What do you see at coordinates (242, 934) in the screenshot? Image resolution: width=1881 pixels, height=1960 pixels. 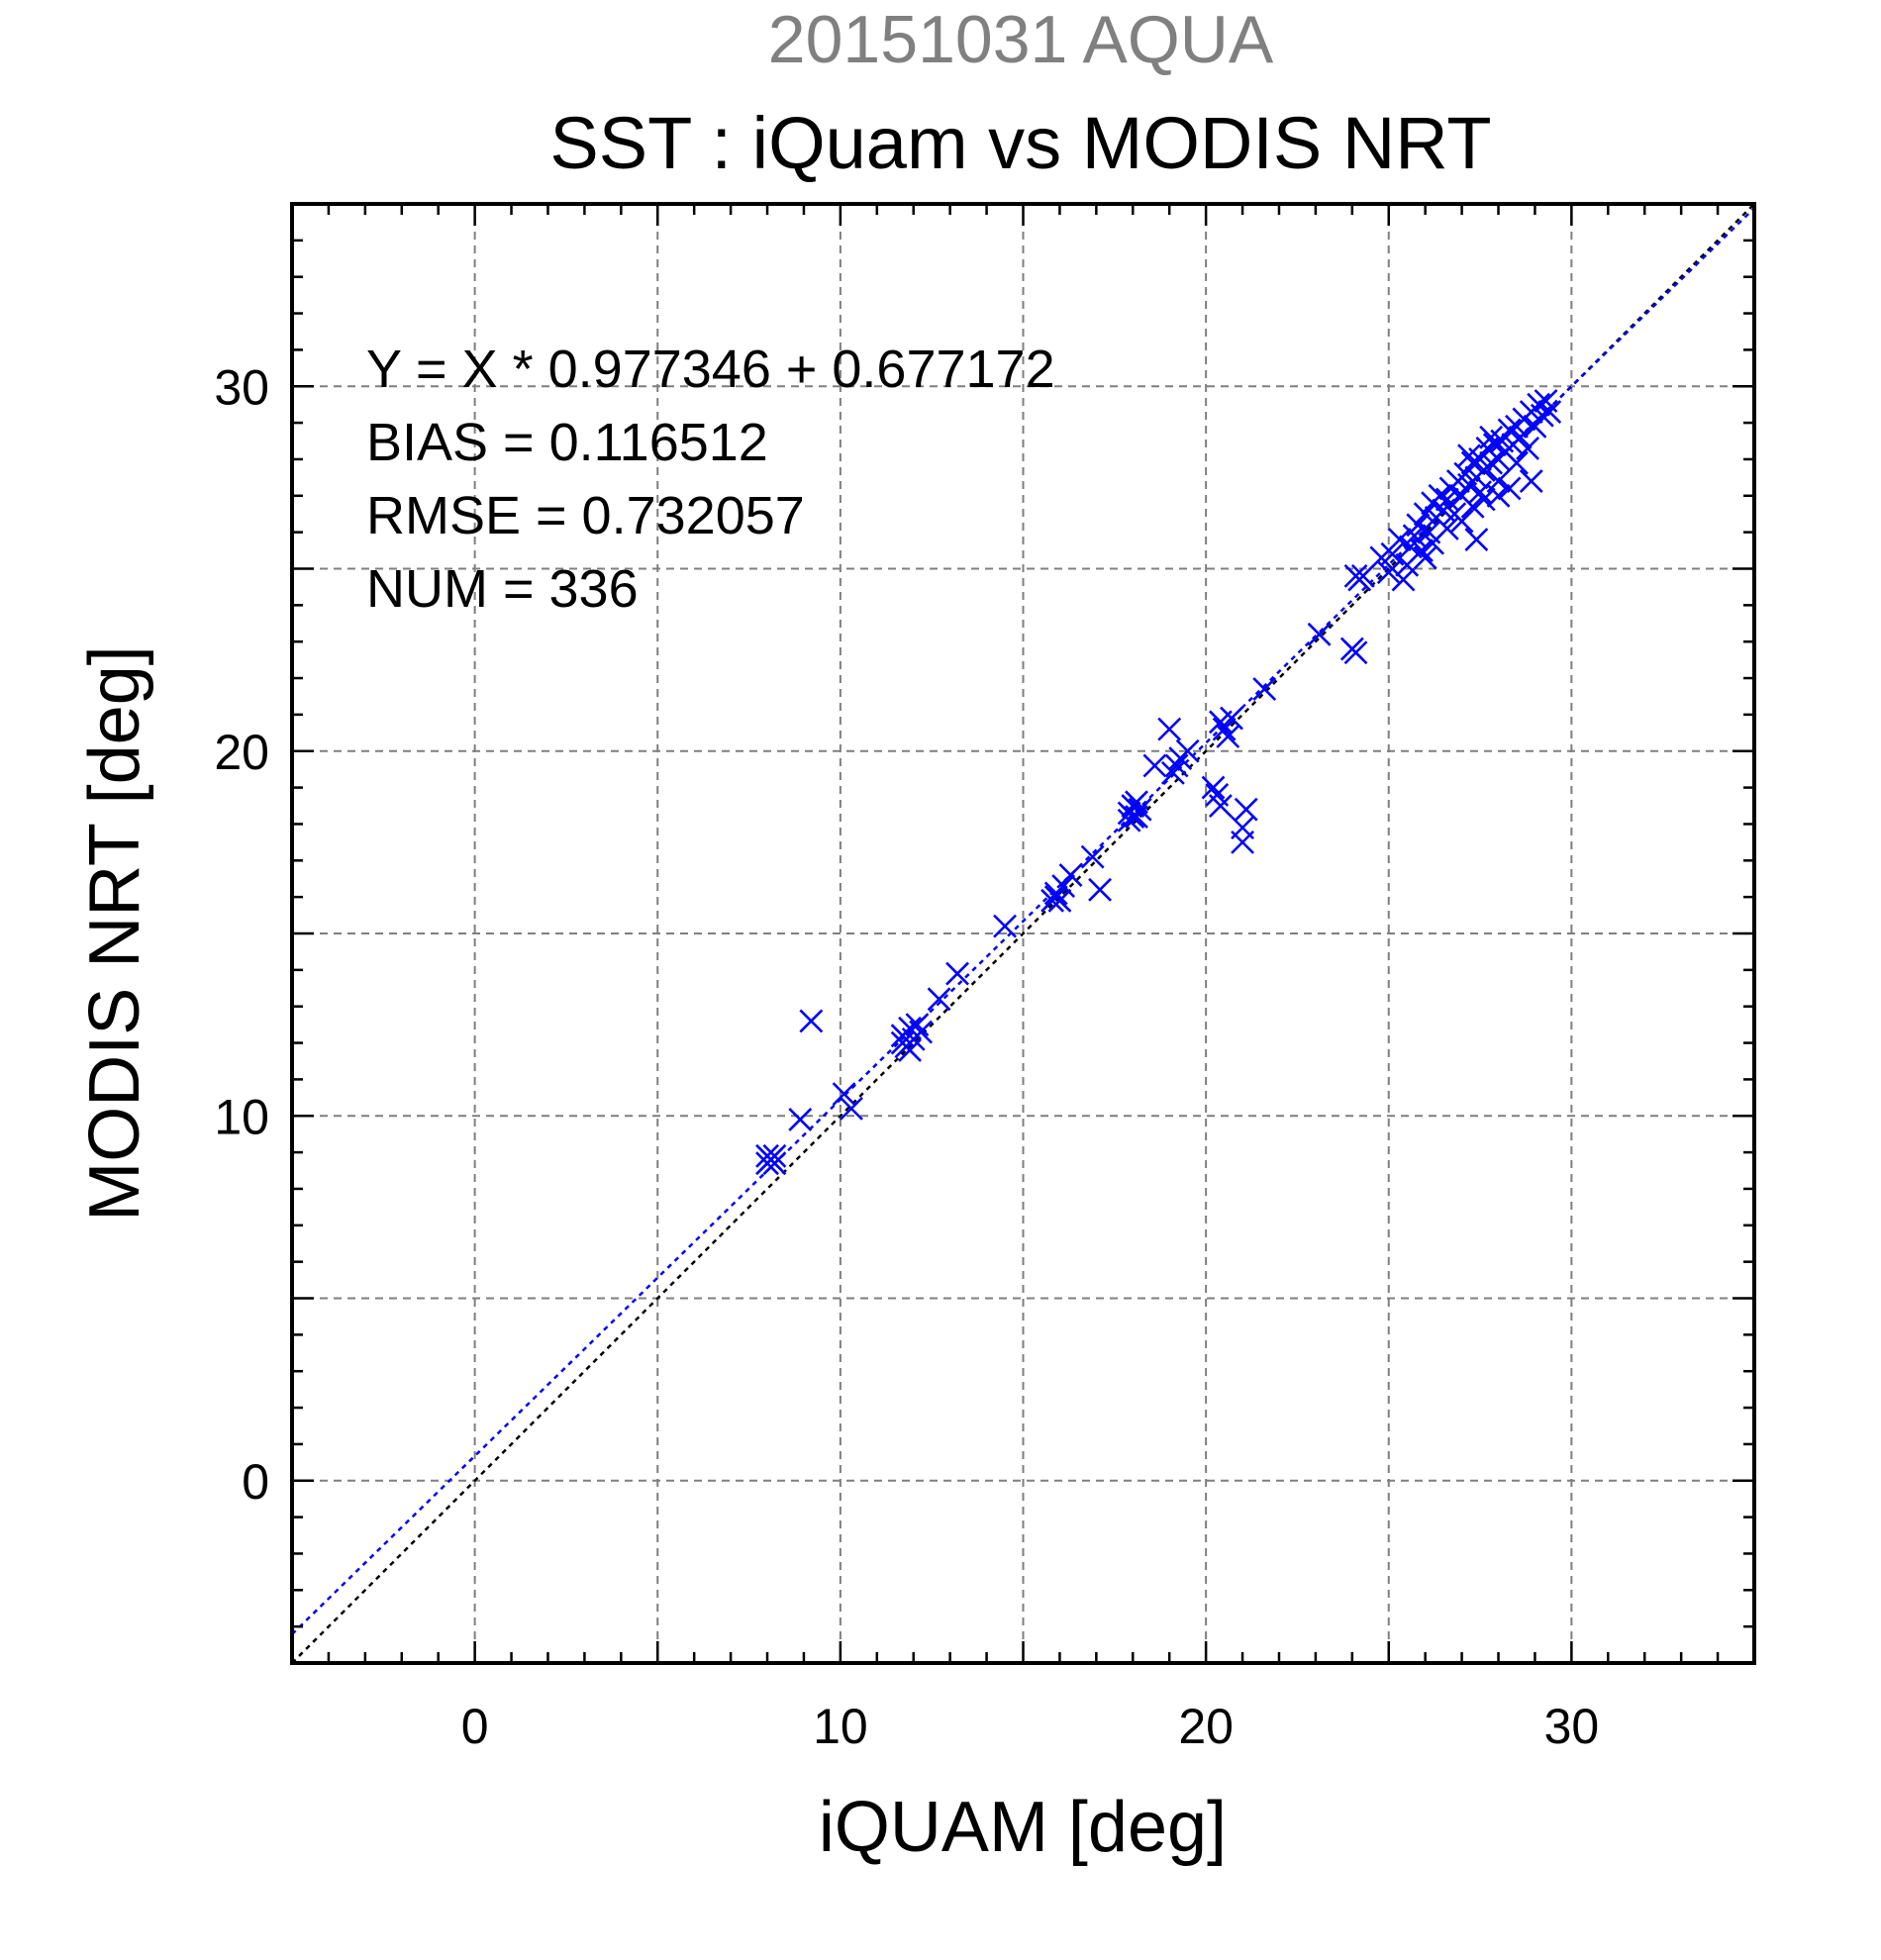 I see `y-tick-labels: 0 10 20 30` at bounding box center [242, 934].